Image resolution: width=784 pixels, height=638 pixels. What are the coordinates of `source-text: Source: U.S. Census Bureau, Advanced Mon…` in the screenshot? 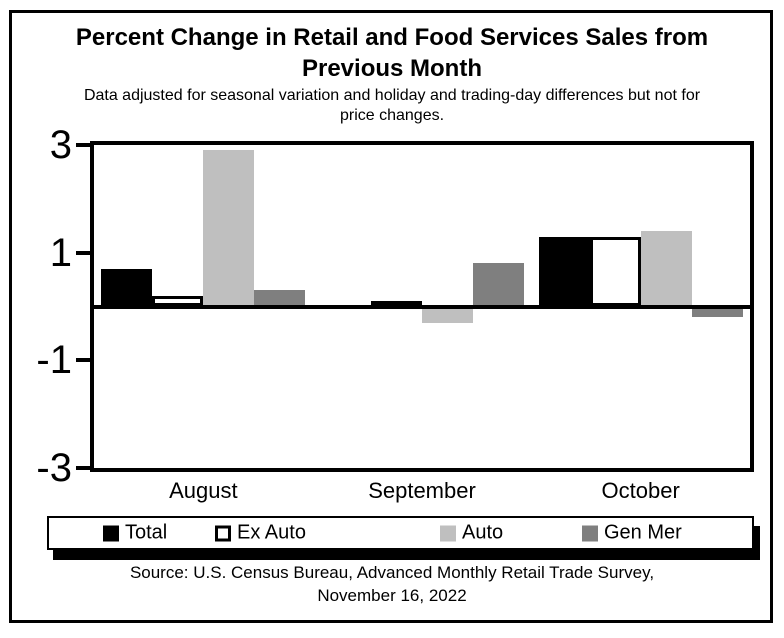 It's located at (392, 584).